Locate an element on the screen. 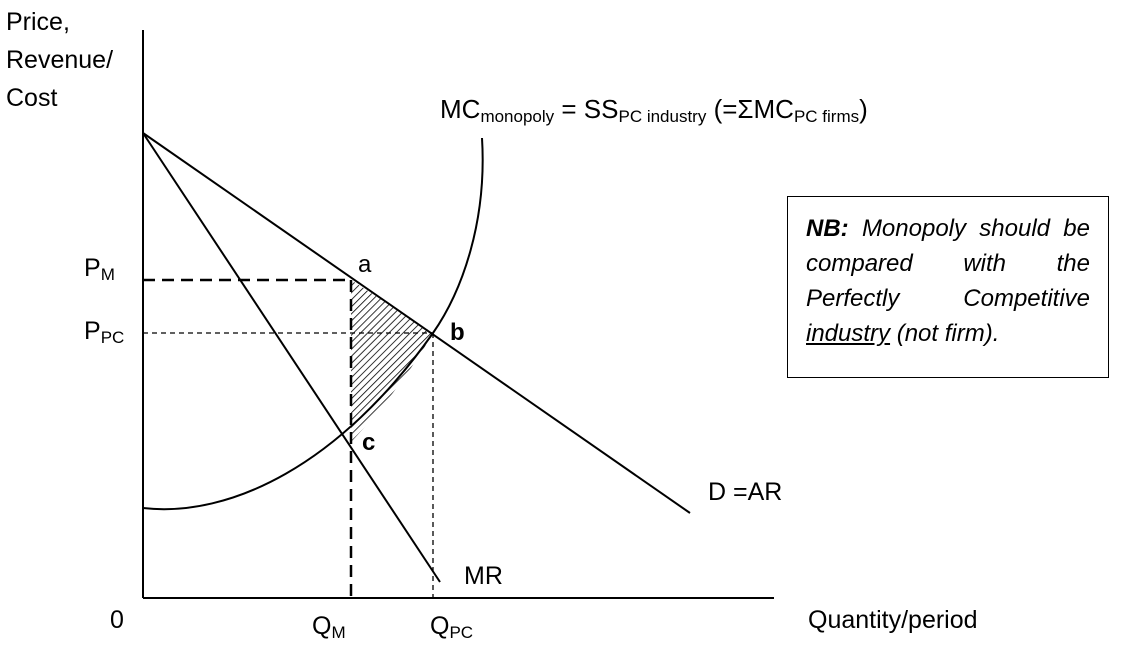 Image resolution: width=1134 pixels, height=662 pixels. point-c-label: c is located at coordinates (368, 442).